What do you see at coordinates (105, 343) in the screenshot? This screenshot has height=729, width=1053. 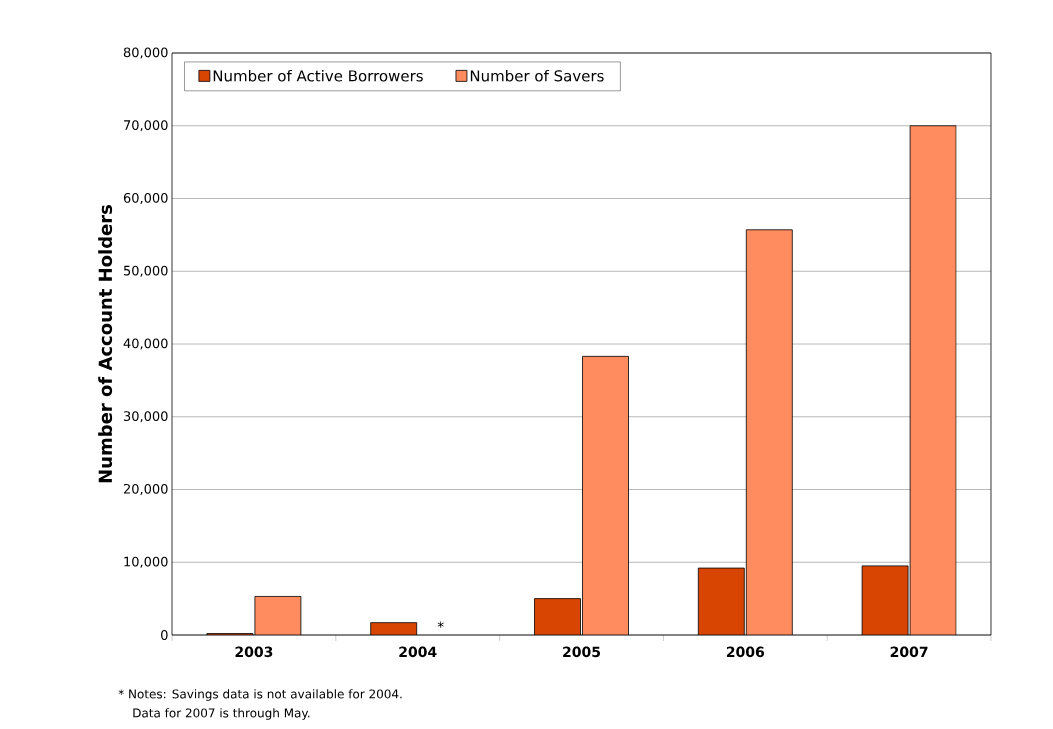 I see `y-axis-title: Number of Account Holders` at bounding box center [105, 343].